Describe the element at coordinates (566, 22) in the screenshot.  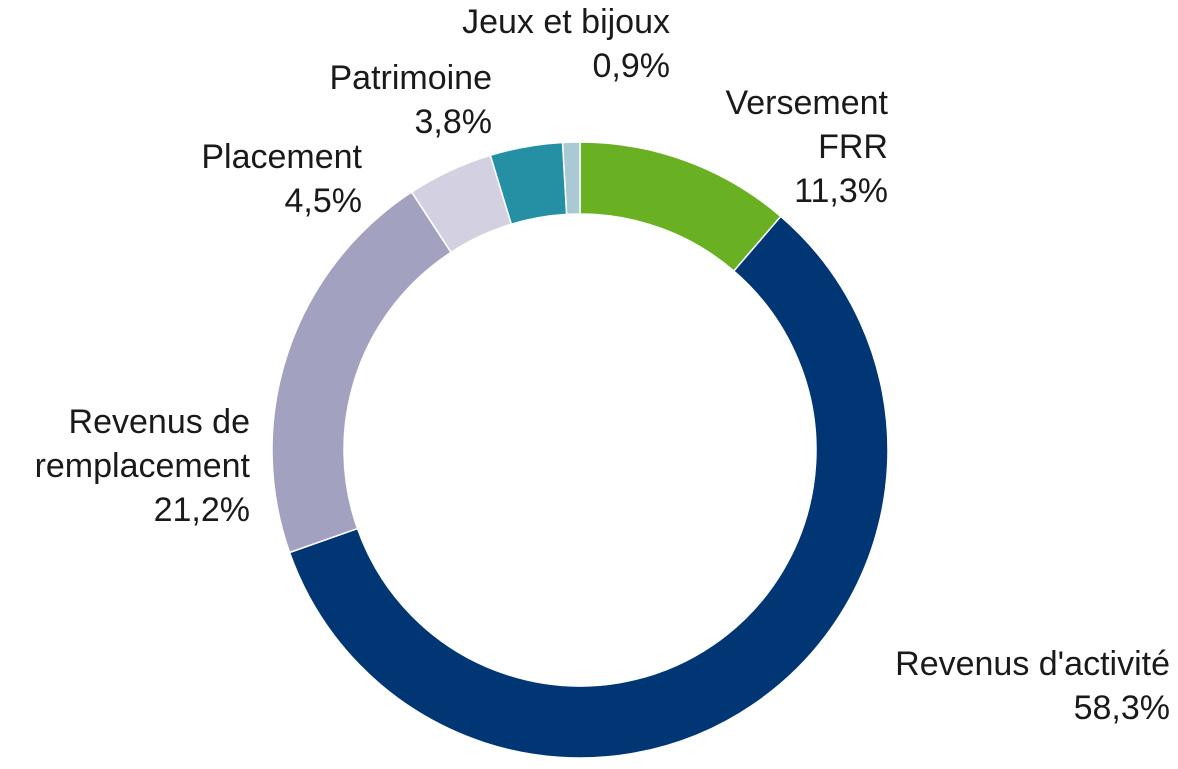
I see `category-name: Jeux et bijoux` at that location.